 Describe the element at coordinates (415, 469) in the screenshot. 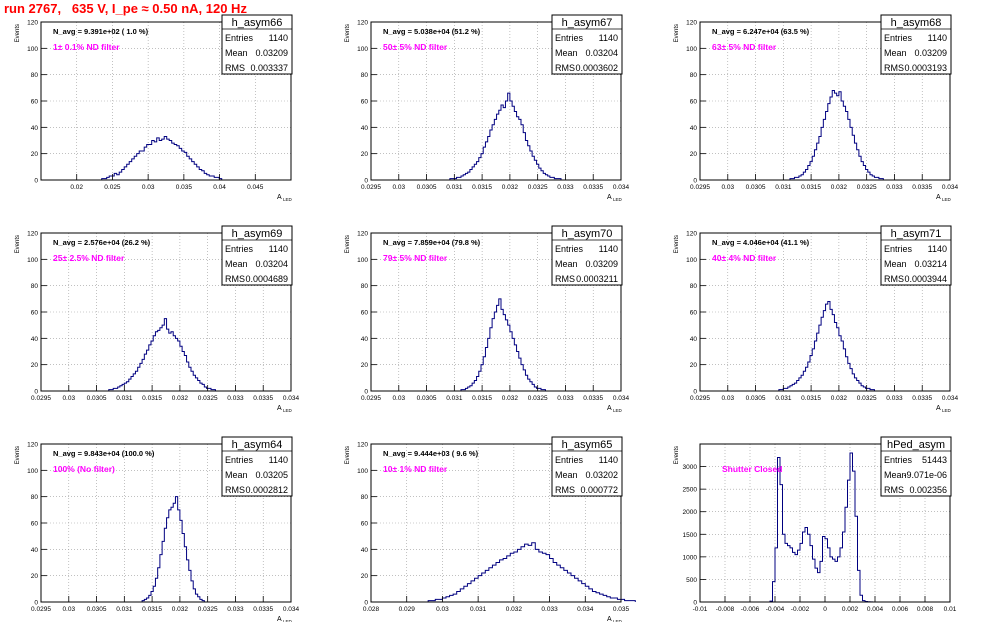

I see `filter-annotation: 10± 1% ND filter` at that location.